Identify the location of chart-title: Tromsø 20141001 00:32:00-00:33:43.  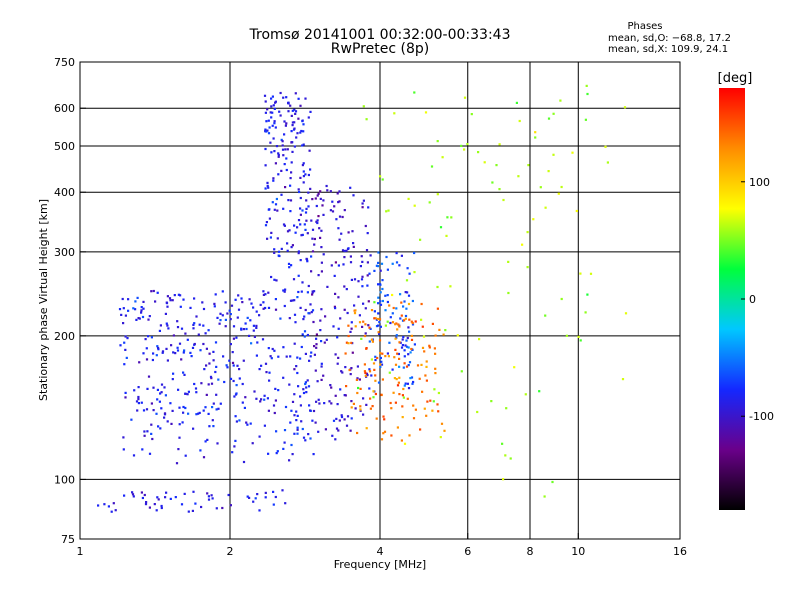
(380, 35).